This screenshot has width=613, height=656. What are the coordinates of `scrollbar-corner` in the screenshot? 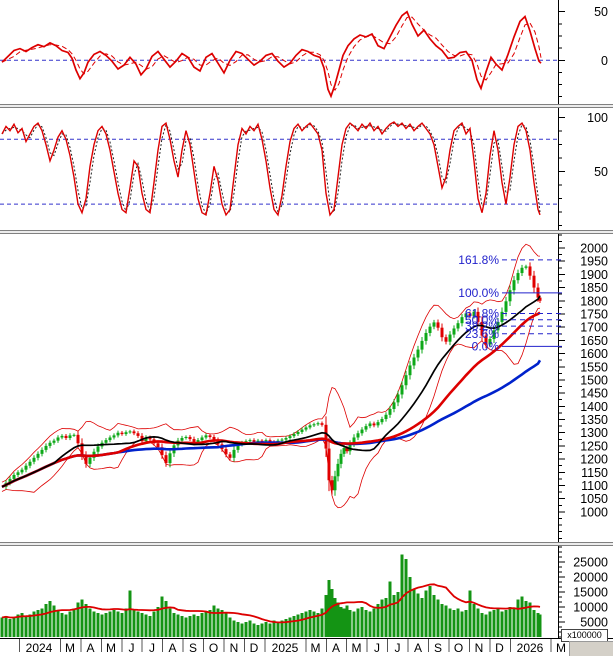 It's located at (591, 648).